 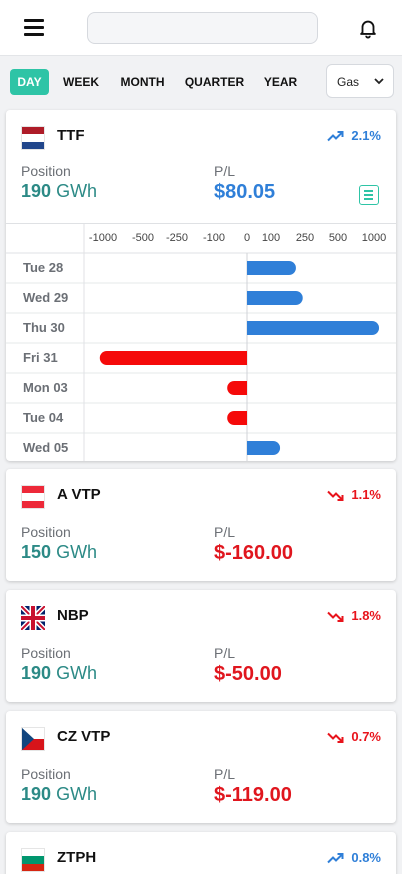 What do you see at coordinates (45, 447) in the screenshot?
I see `category-label: Wed 05` at bounding box center [45, 447].